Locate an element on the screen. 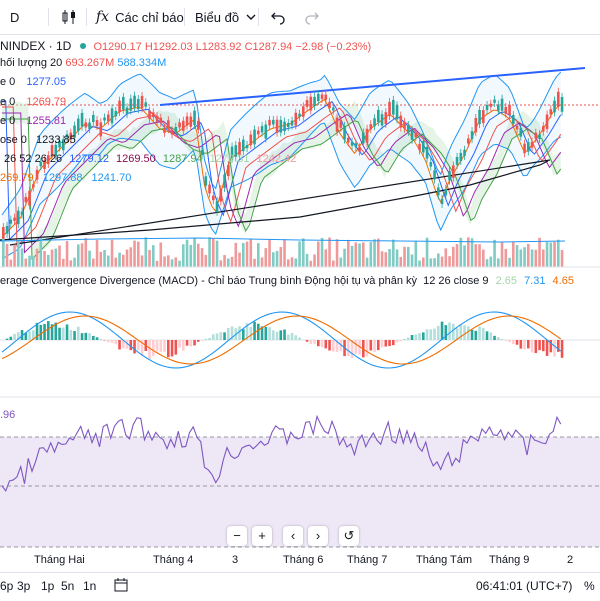 This screenshot has width=600, height=601. ma-value: 1277.05 is located at coordinates (46, 82).